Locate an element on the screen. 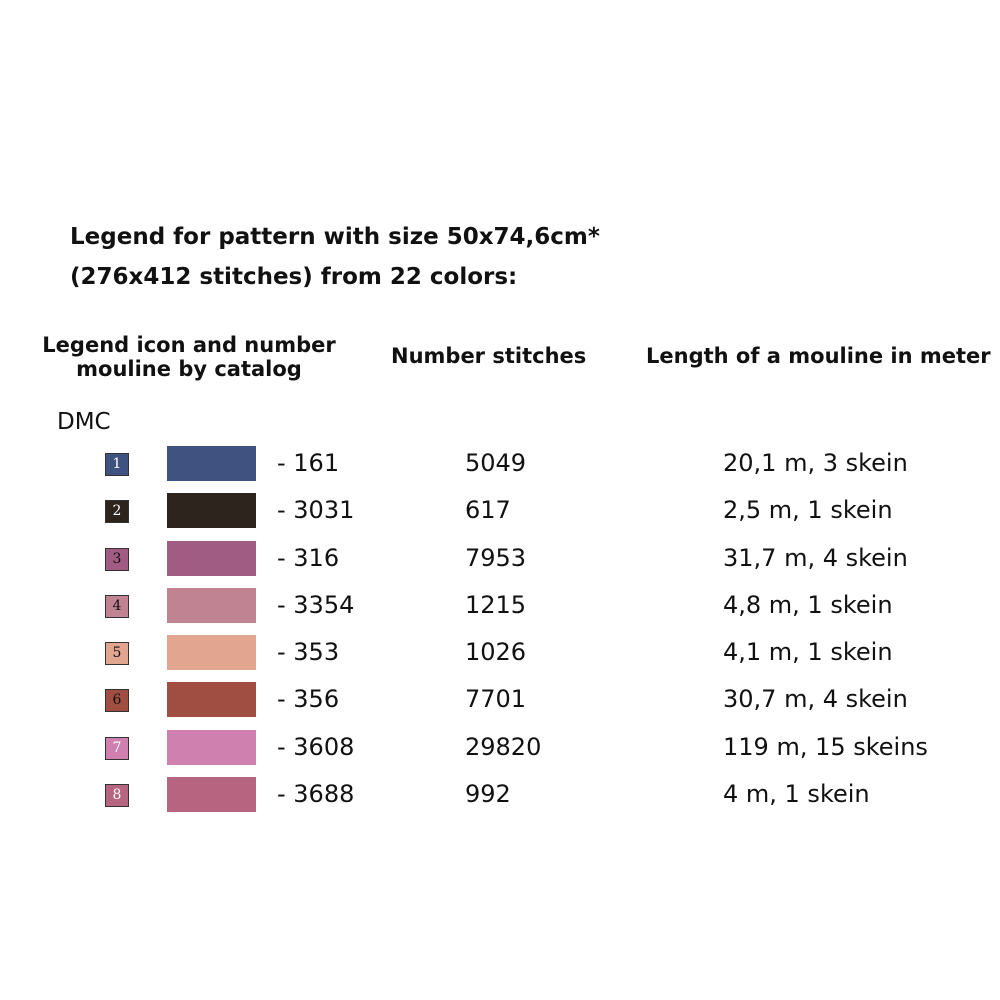  legend-number-icon: 7 is located at coordinates (117, 748).